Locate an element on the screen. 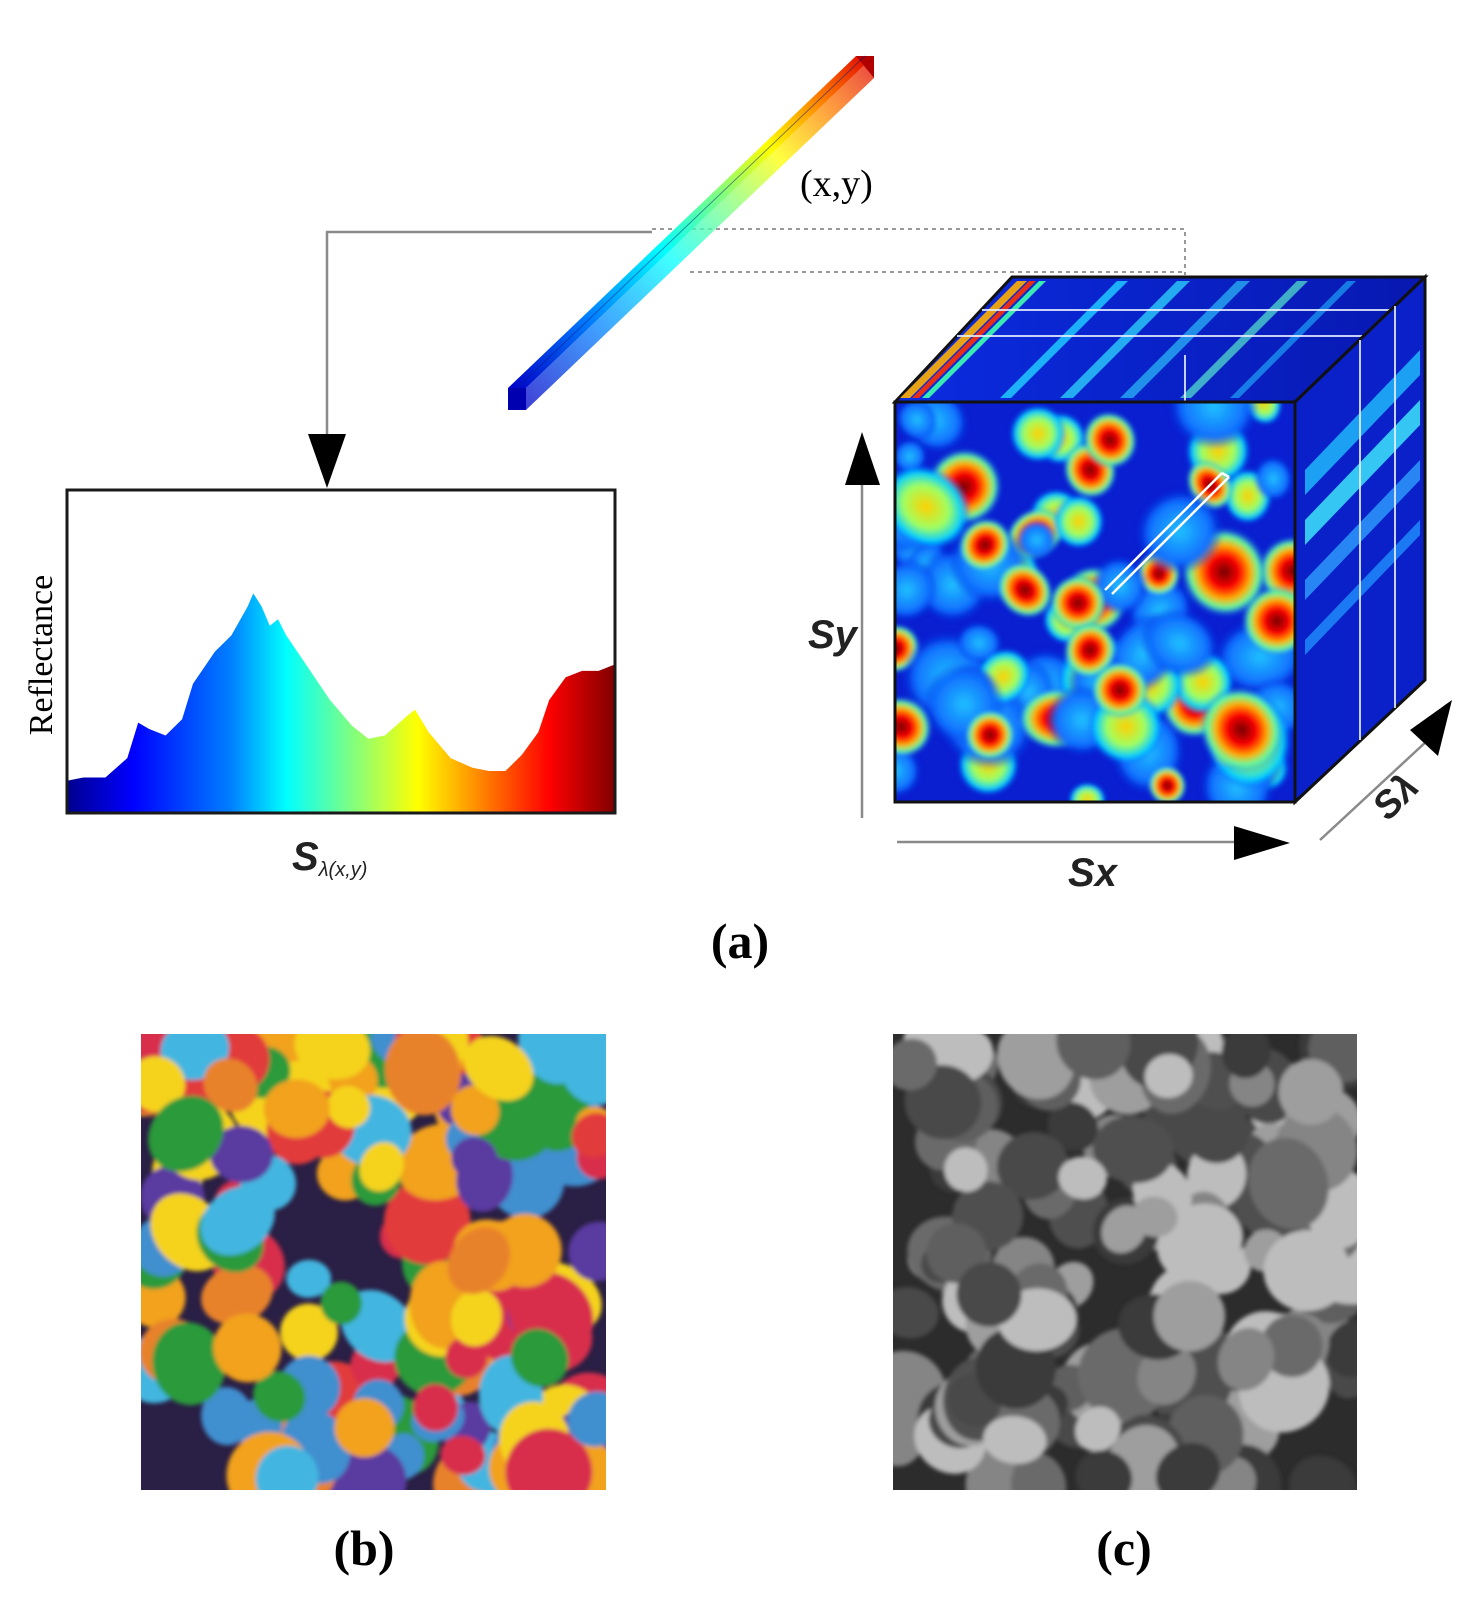 The height and width of the screenshot is (1621, 1480). spectrum-connector is located at coordinates (488, 335).